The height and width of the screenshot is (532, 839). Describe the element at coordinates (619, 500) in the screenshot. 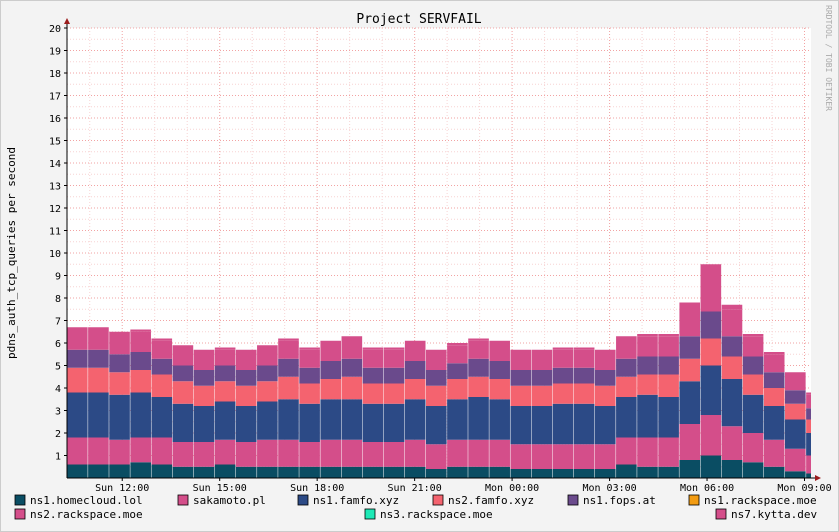

I see `legend-label: ns1.fops.at` at that location.